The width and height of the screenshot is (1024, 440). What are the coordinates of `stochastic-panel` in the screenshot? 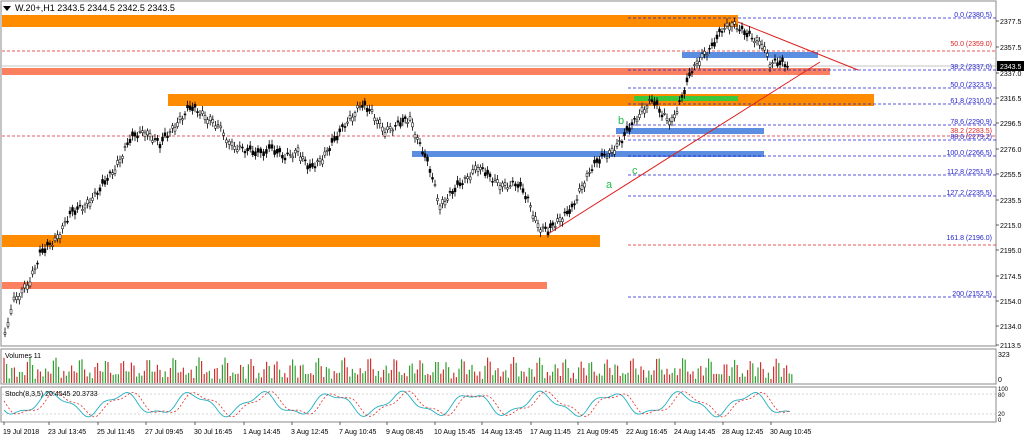 It's located at (498, 404).